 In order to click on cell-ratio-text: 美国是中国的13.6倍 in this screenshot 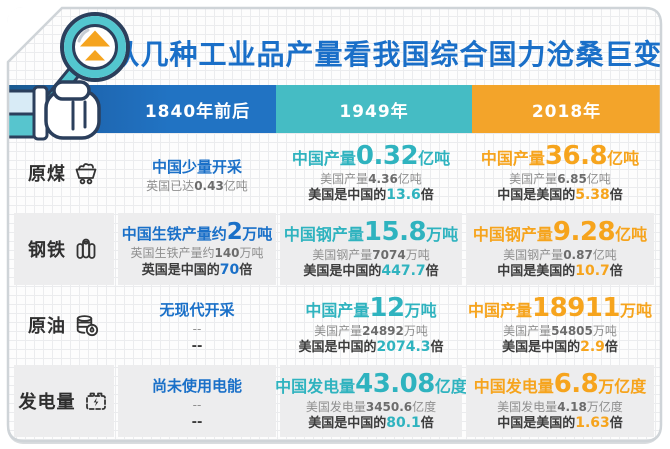, I will do `click(371, 195)`.